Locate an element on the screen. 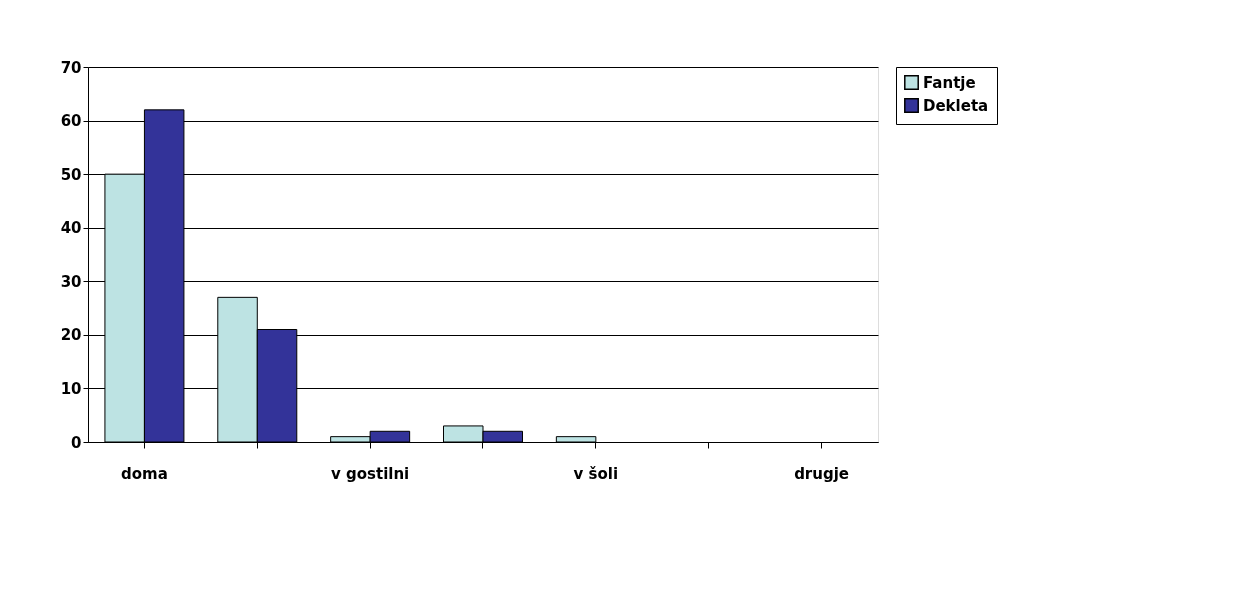 This screenshot has height=605, width=1239. y-tick-label: 70 is located at coordinates (71, 67).